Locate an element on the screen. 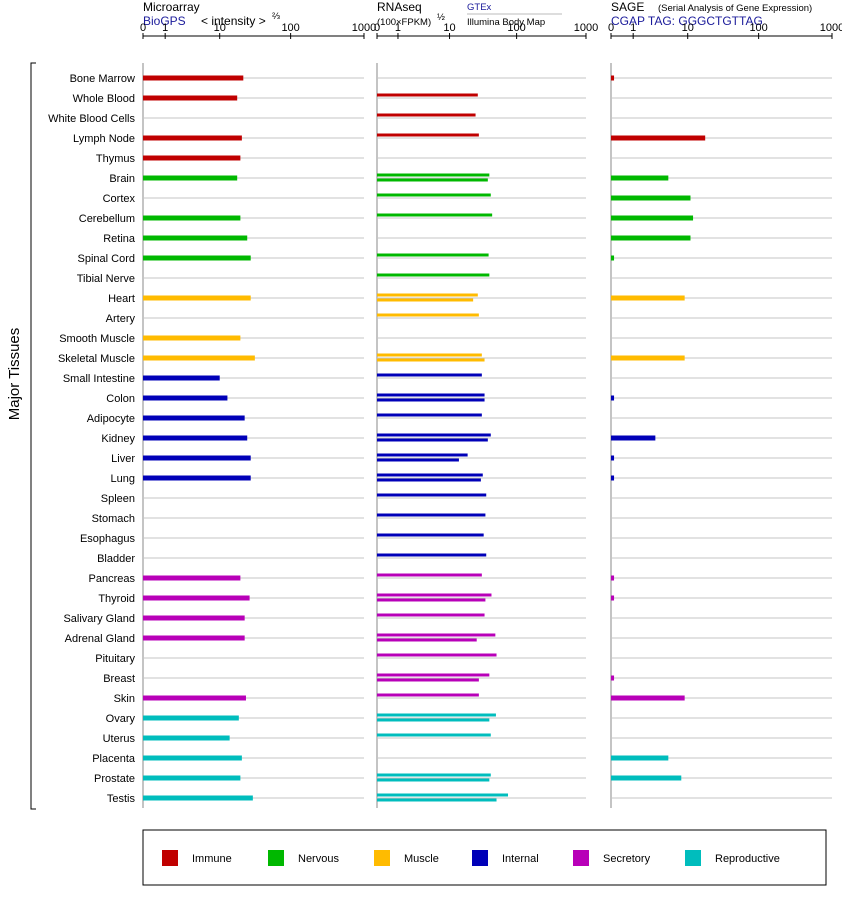 The height and width of the screenshot is (900, 842). tissue-label: Testis is located at coordinates (121, 799).